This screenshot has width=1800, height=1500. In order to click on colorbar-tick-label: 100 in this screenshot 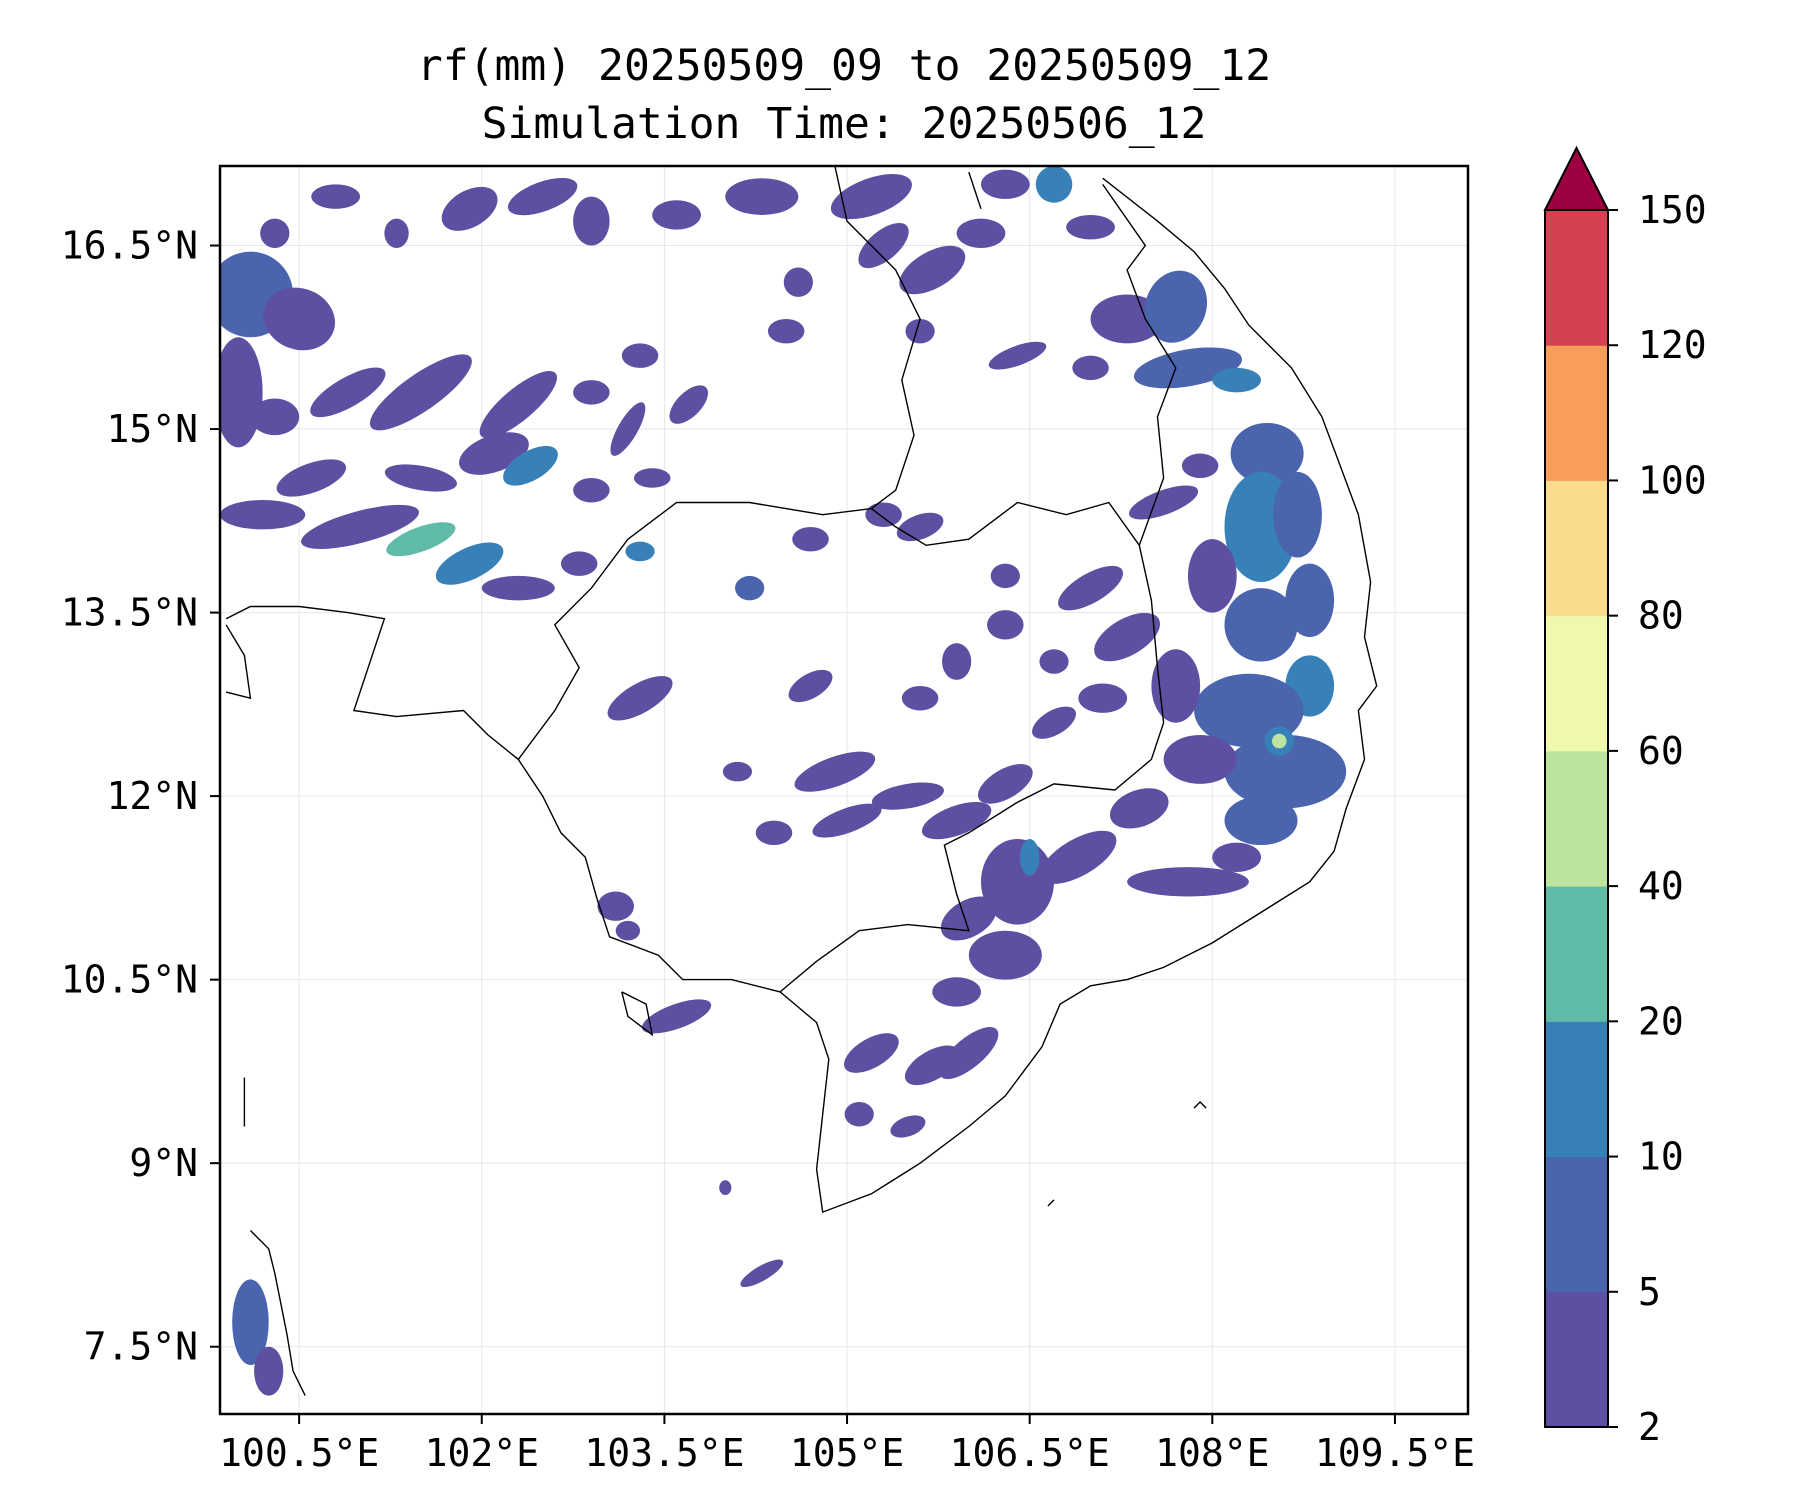, I will do `click(1672, 480)`.